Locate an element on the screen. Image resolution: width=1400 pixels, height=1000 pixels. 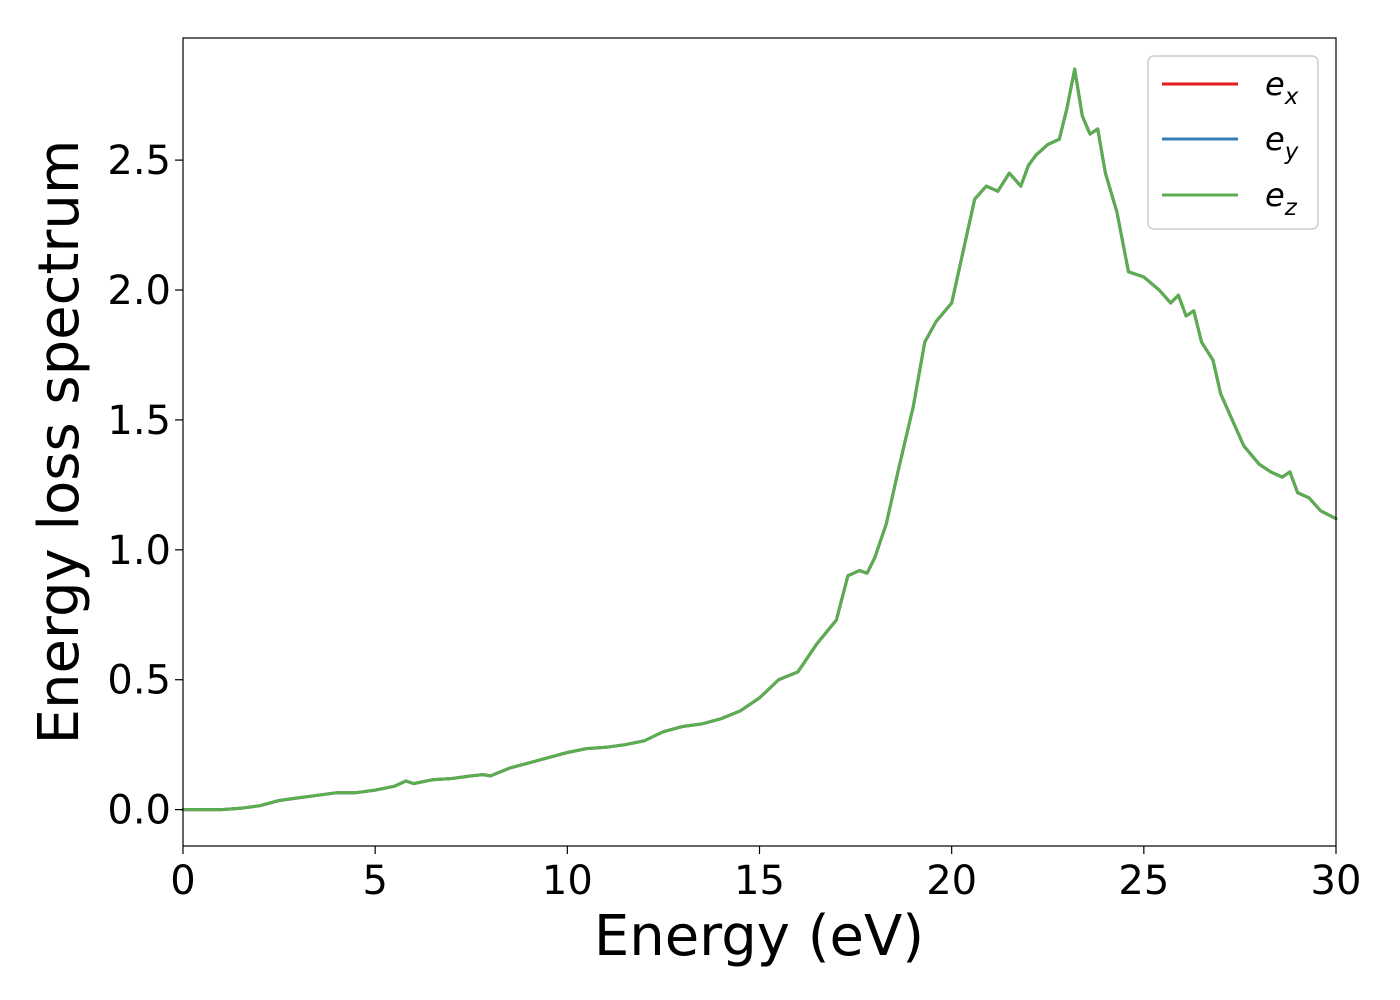
x-tick-label: 30 is located at coordinates (1336, 881).